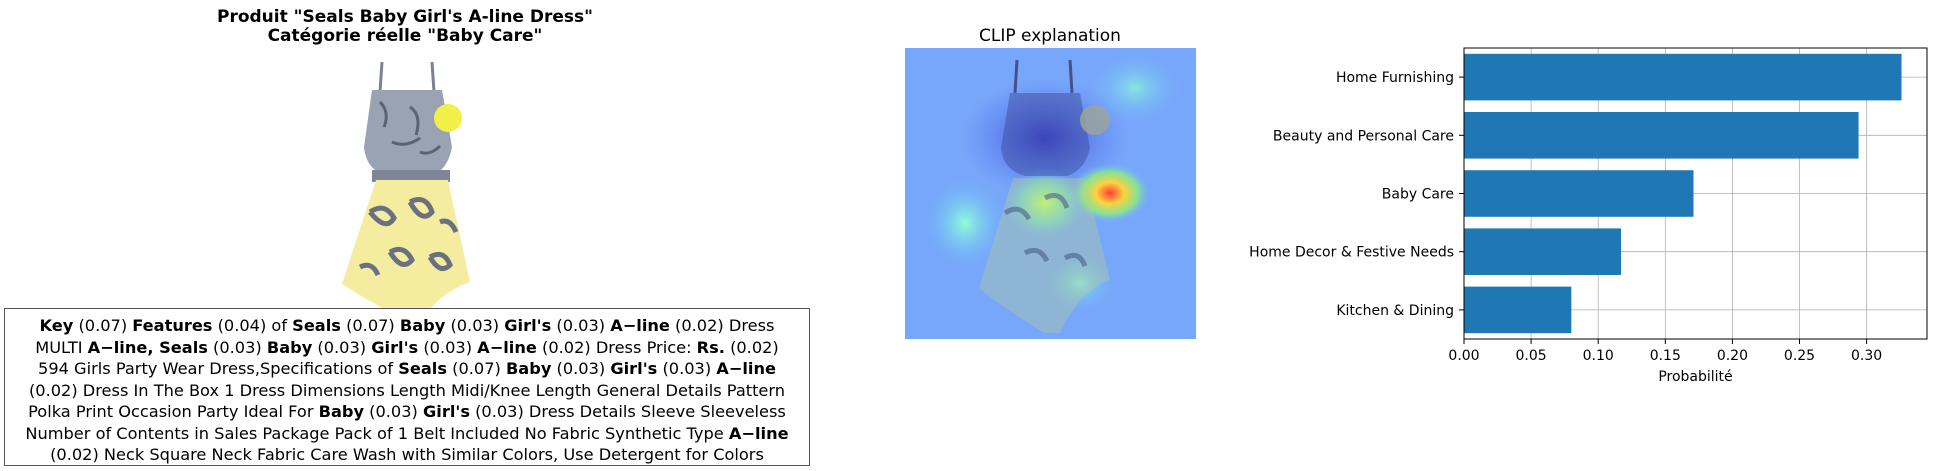  What do you see at coordinates (627, 411) in the screenshot?
I see `description-text: (0.03) Dress Details Sleeve Sleeveless` at bounding box center [627, 411].